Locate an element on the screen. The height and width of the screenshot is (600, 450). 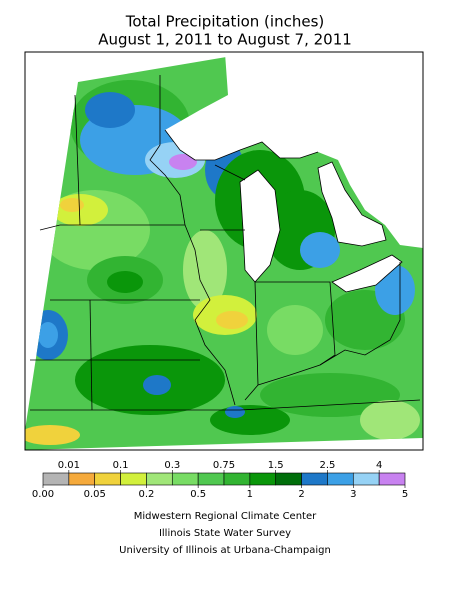
legend-label: 0.1 is located at coordinates (121, 465).